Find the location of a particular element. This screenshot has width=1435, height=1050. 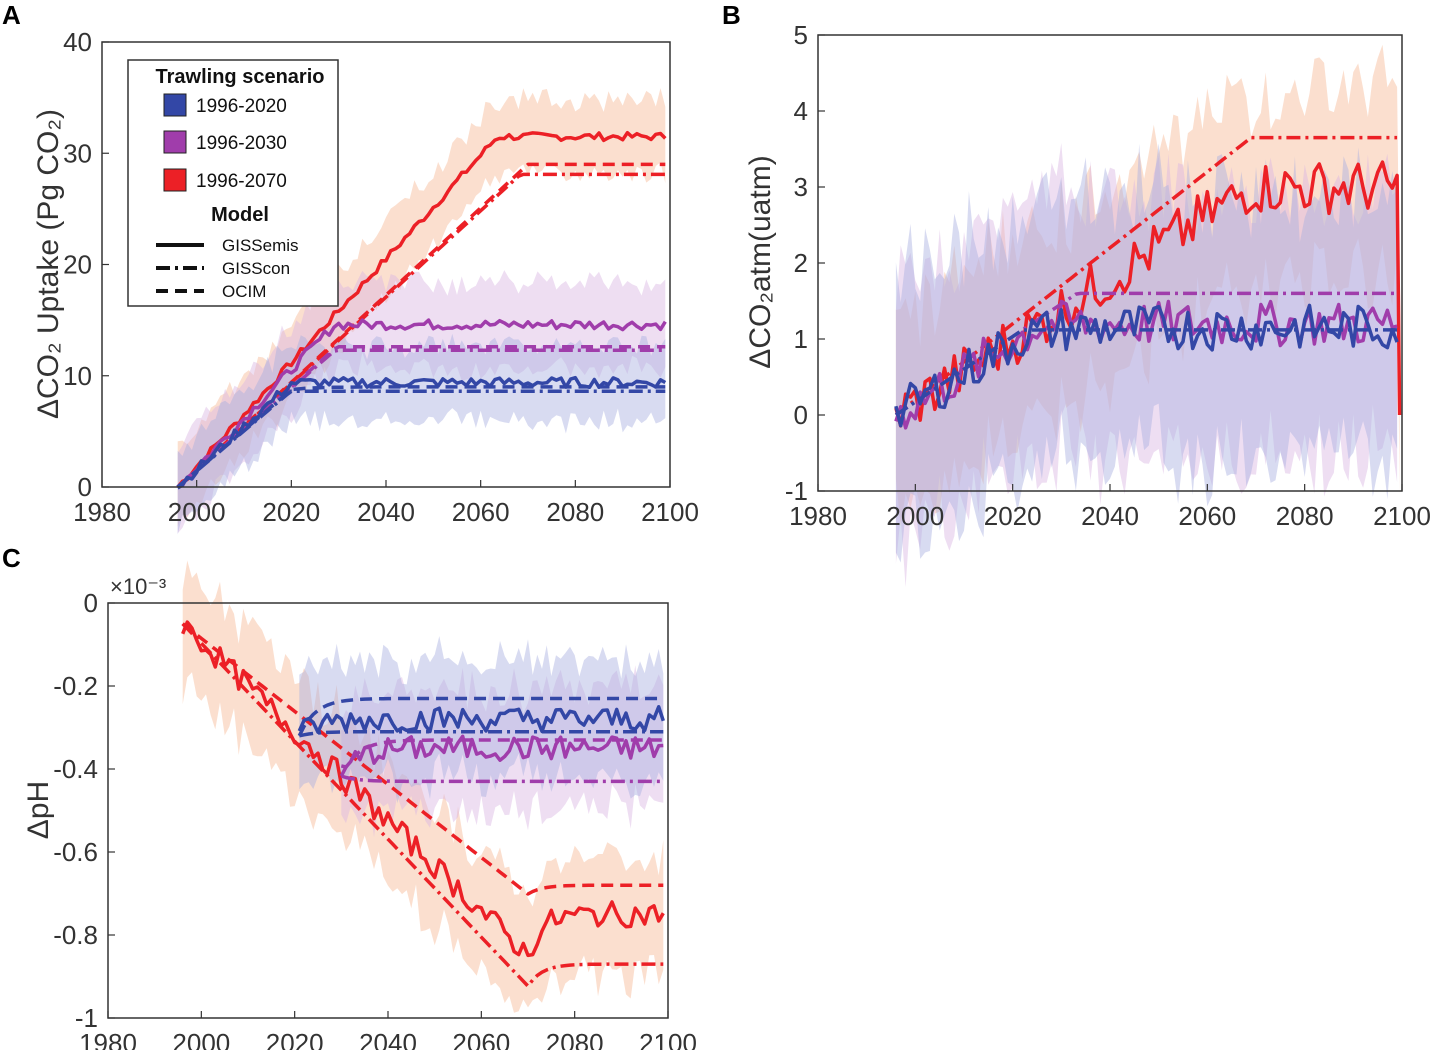

legend-box is located at coordinates (233, 183).